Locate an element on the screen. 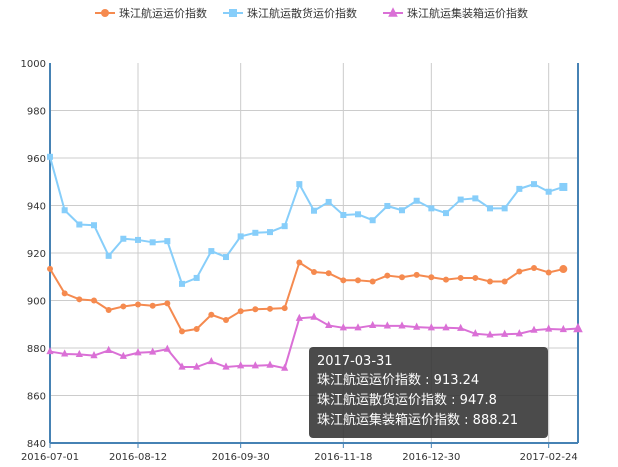 This screenshot has height=467, width=618. tooltip-row-container-index: 珠江航运集装箱运价指数 : 888.21 is located at coordinates (418, 420).